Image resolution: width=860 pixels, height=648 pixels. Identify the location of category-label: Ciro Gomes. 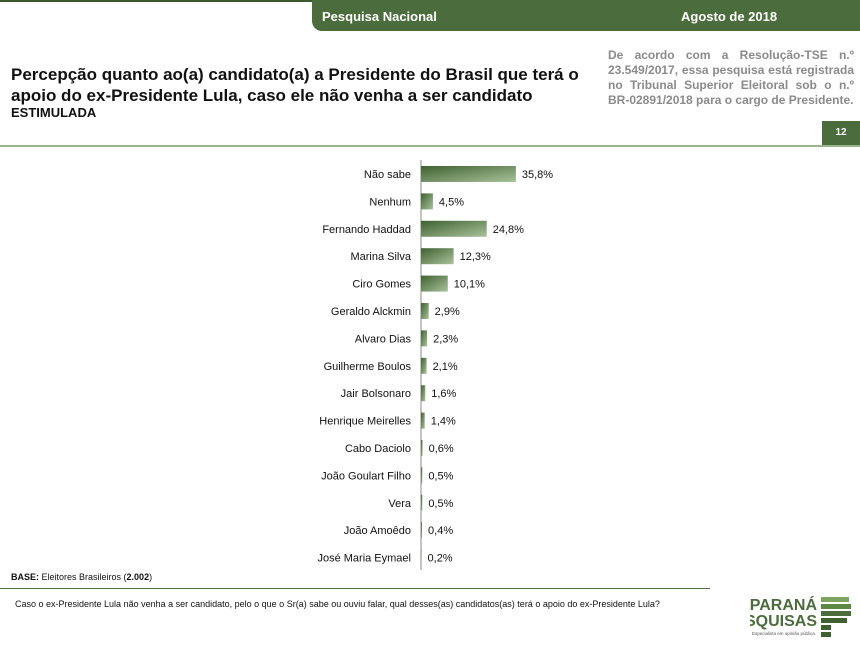
(381, 285).